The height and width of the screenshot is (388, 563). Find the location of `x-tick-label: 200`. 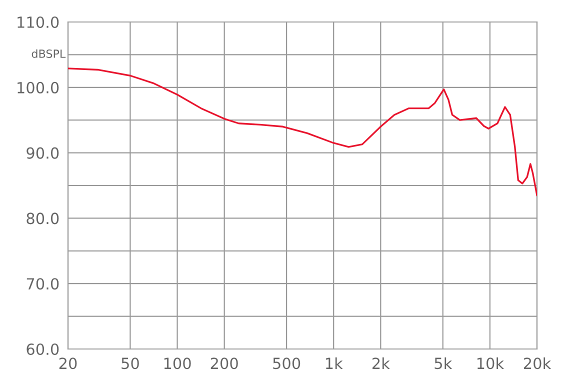

x-tick-label: 200 is located at coordinates (224, 364).